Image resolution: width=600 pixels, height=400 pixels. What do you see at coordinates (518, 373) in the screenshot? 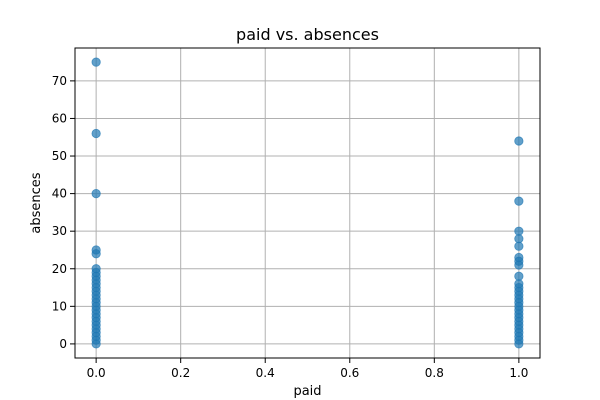
I see `x-tick-label: 1.0` at bounding box center [518, 373].